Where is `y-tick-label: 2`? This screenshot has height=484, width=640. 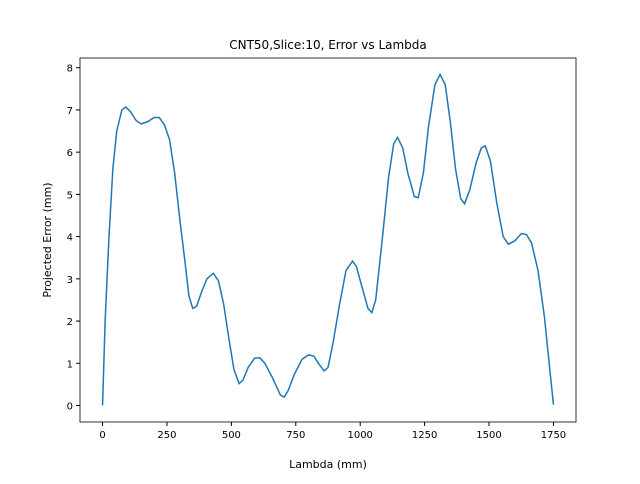 y-tick-label: 2 is located at coordinates (70, 322).